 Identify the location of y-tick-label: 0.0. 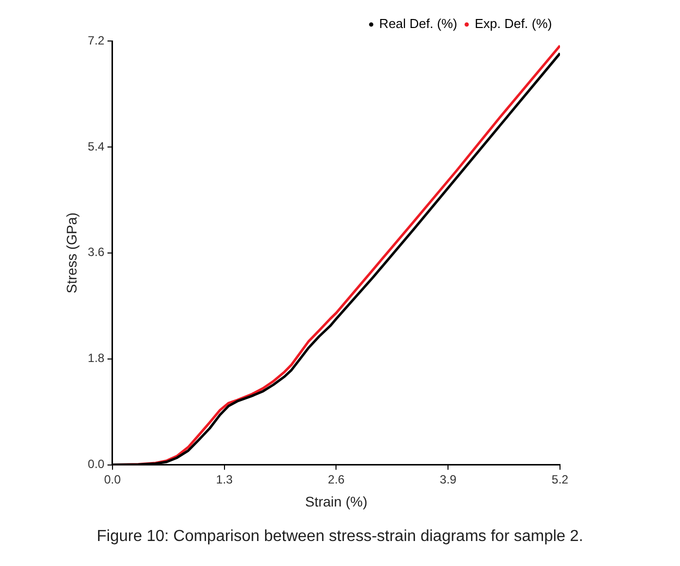
(96, 464).